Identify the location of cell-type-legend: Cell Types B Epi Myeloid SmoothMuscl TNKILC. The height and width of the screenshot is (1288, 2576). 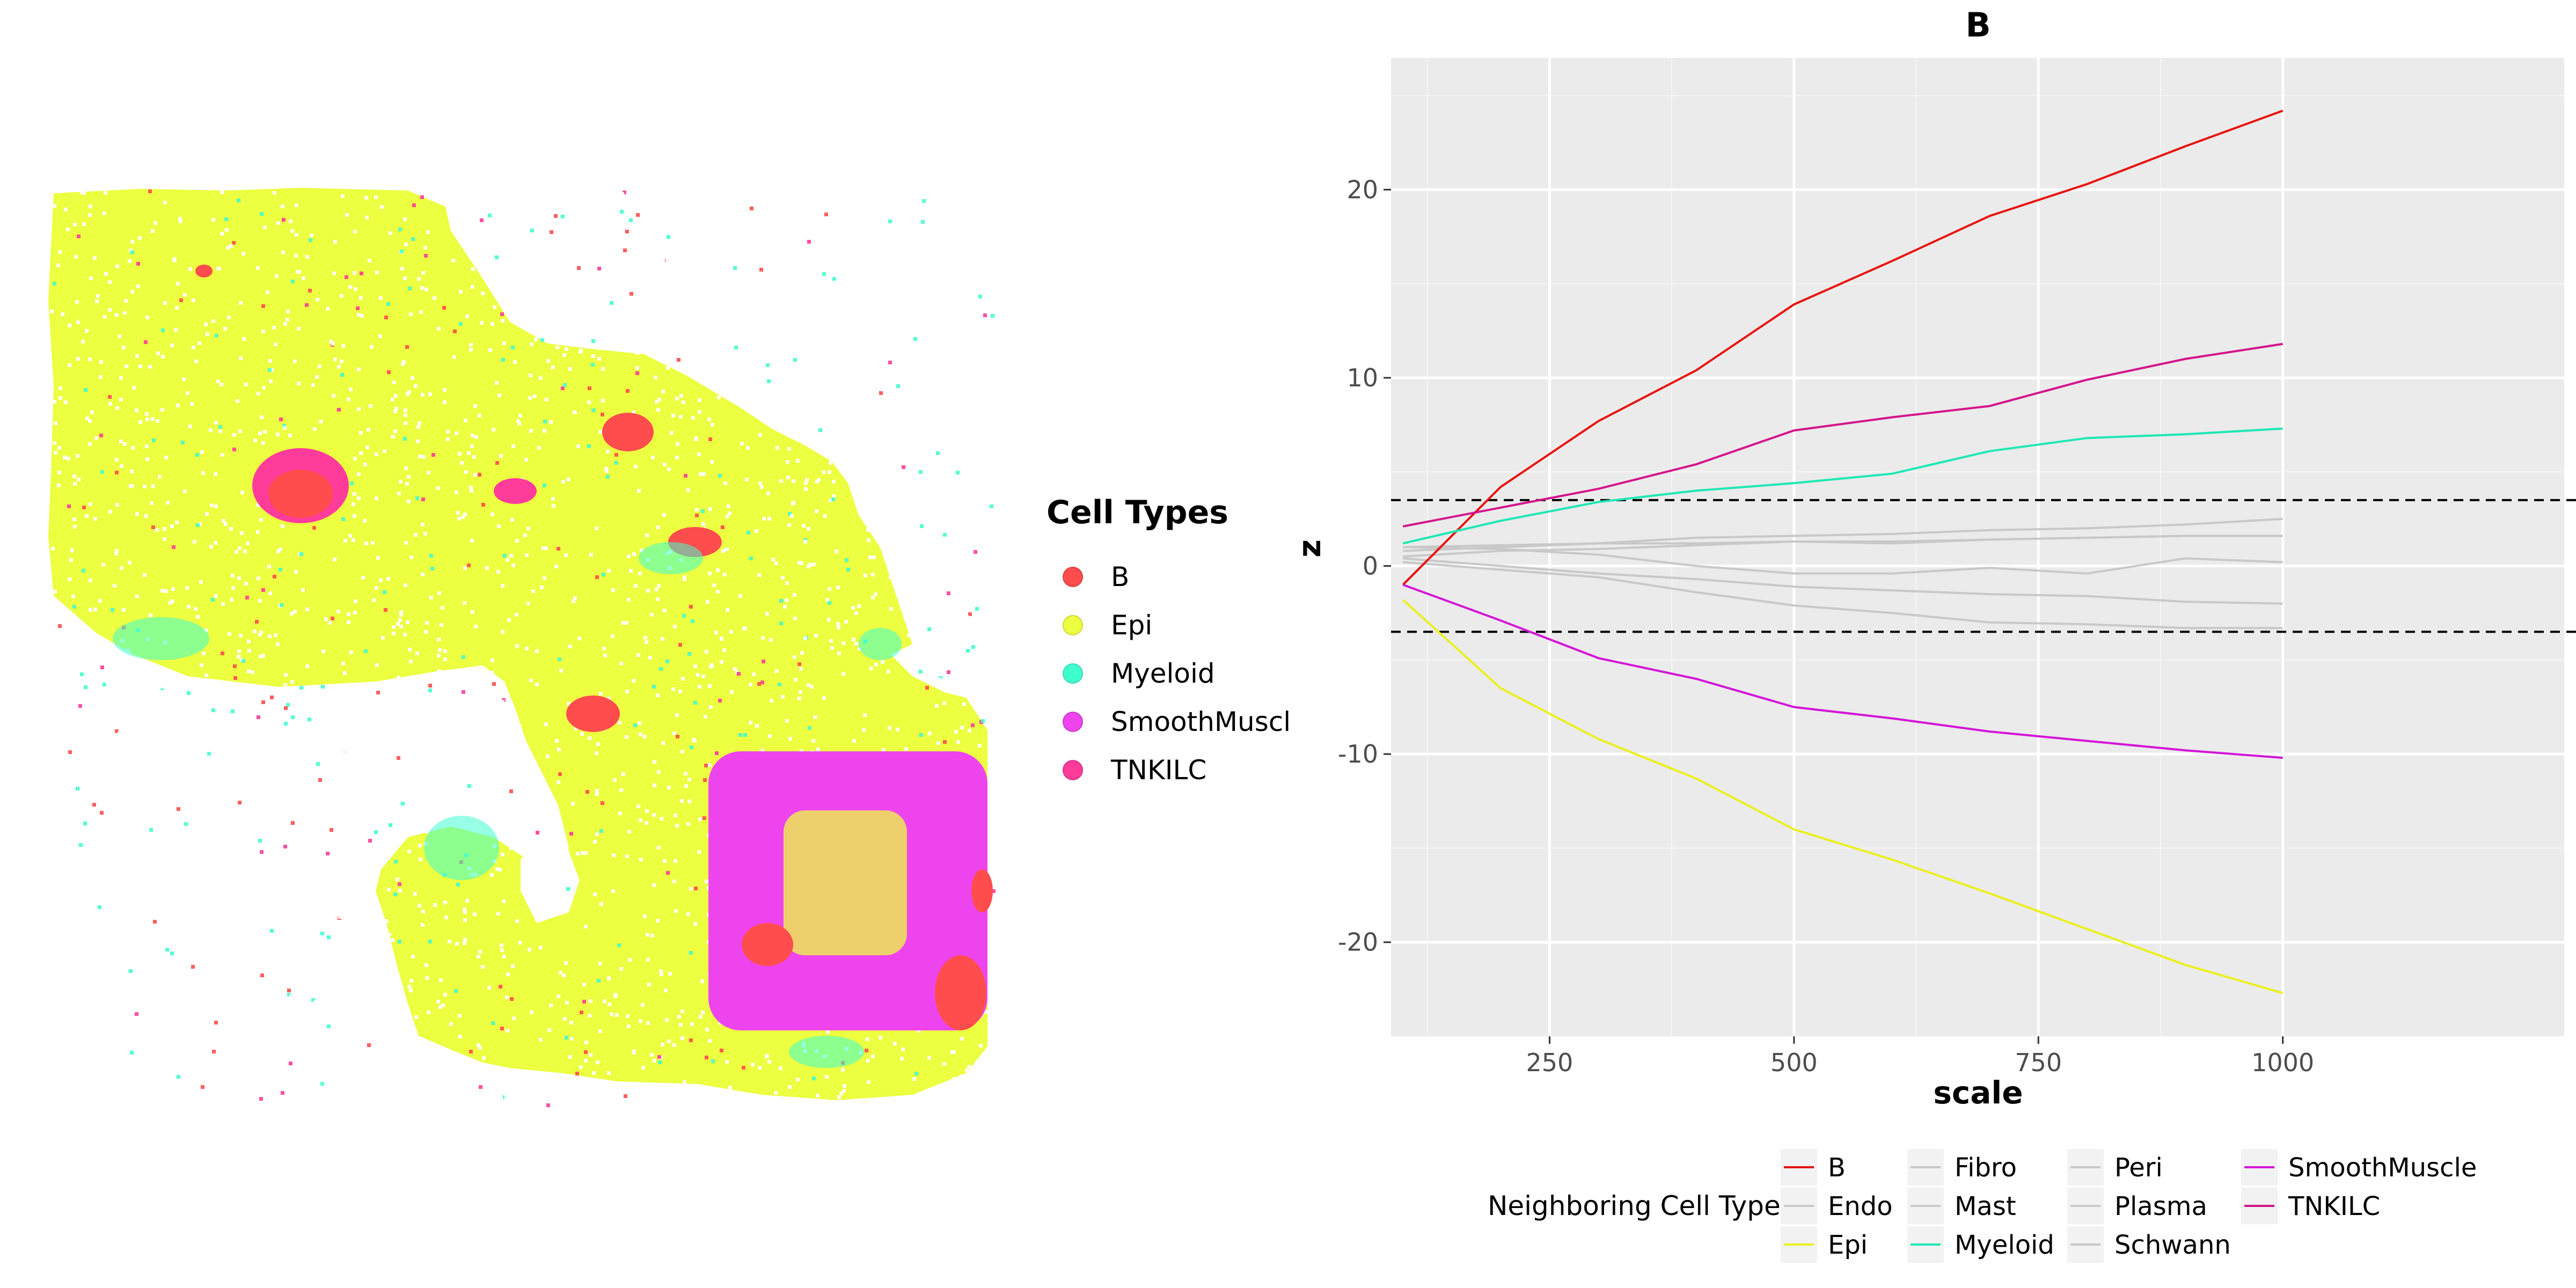
(1186, 644).